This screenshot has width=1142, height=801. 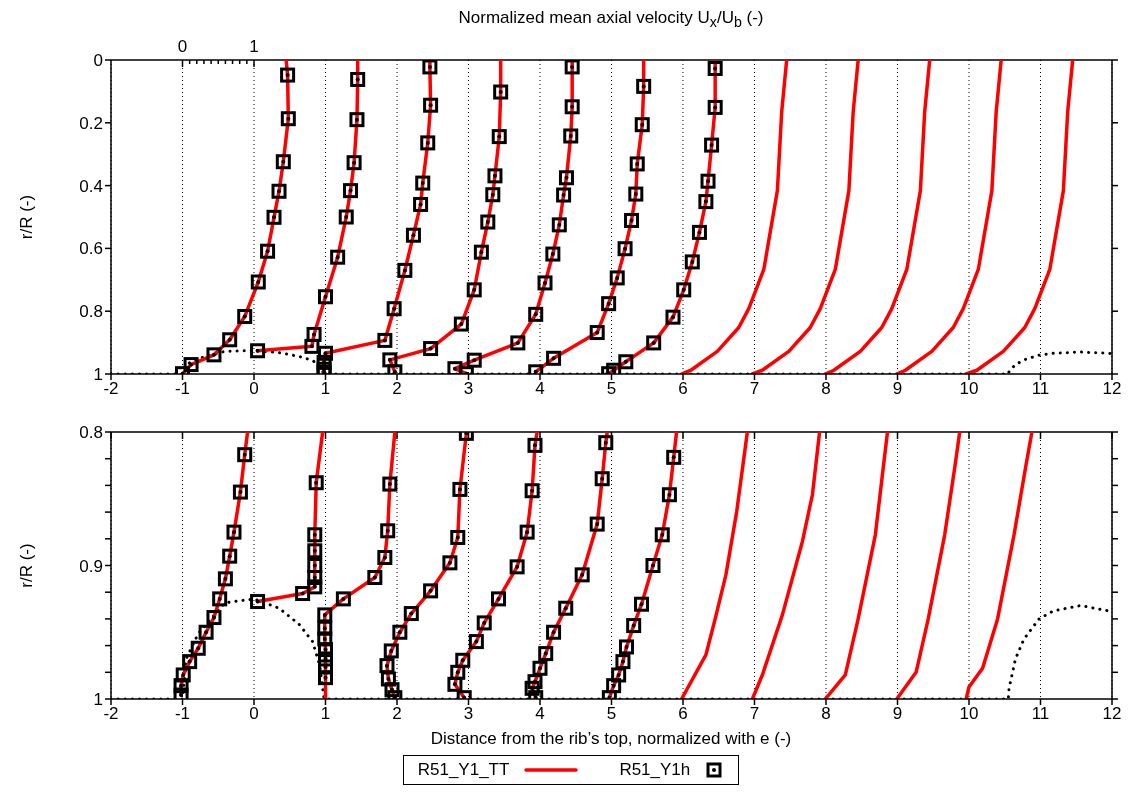 What do you see at coordinates (254, 47) in the screenshot?
I see `x2-tick-label: 1` at bounding box center [254, 47].